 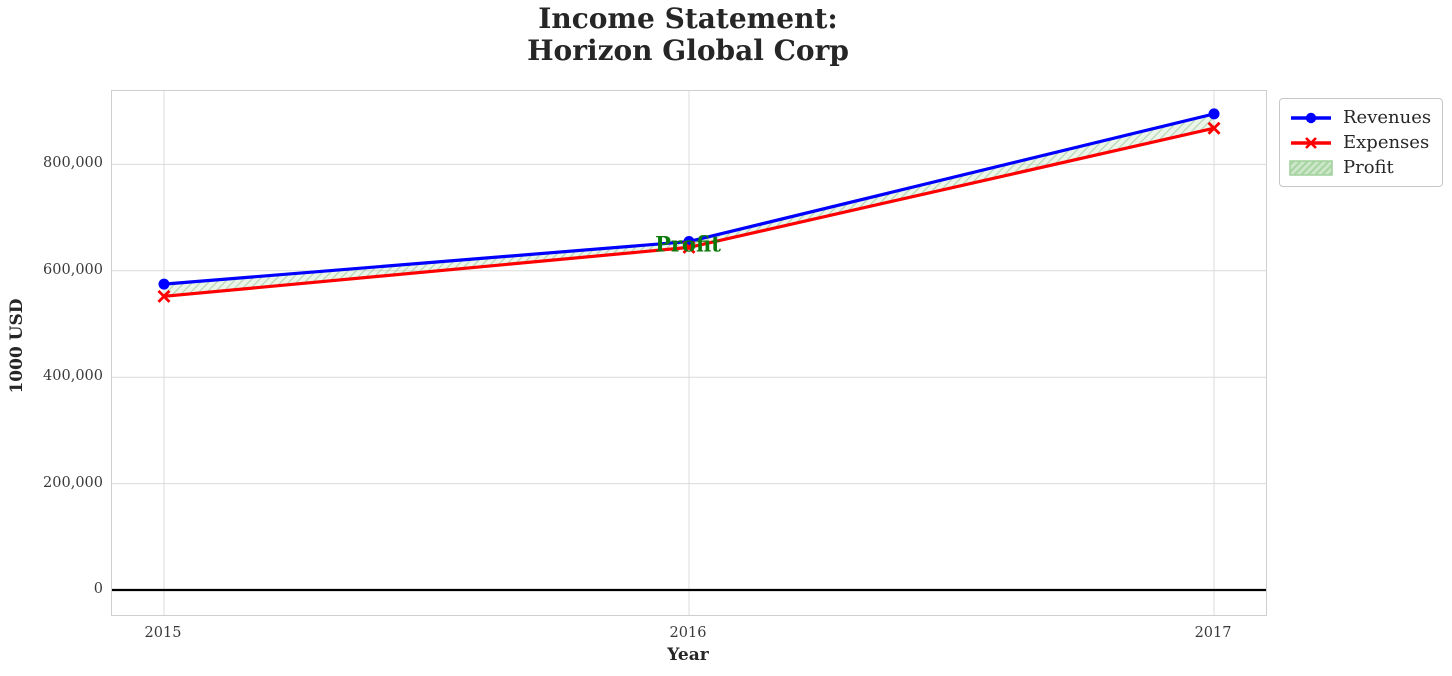 What do you see at coordinates (73, 376) in the screenshot?
I see `y-tick-label: 400,000` at bounding box center [73, 376].